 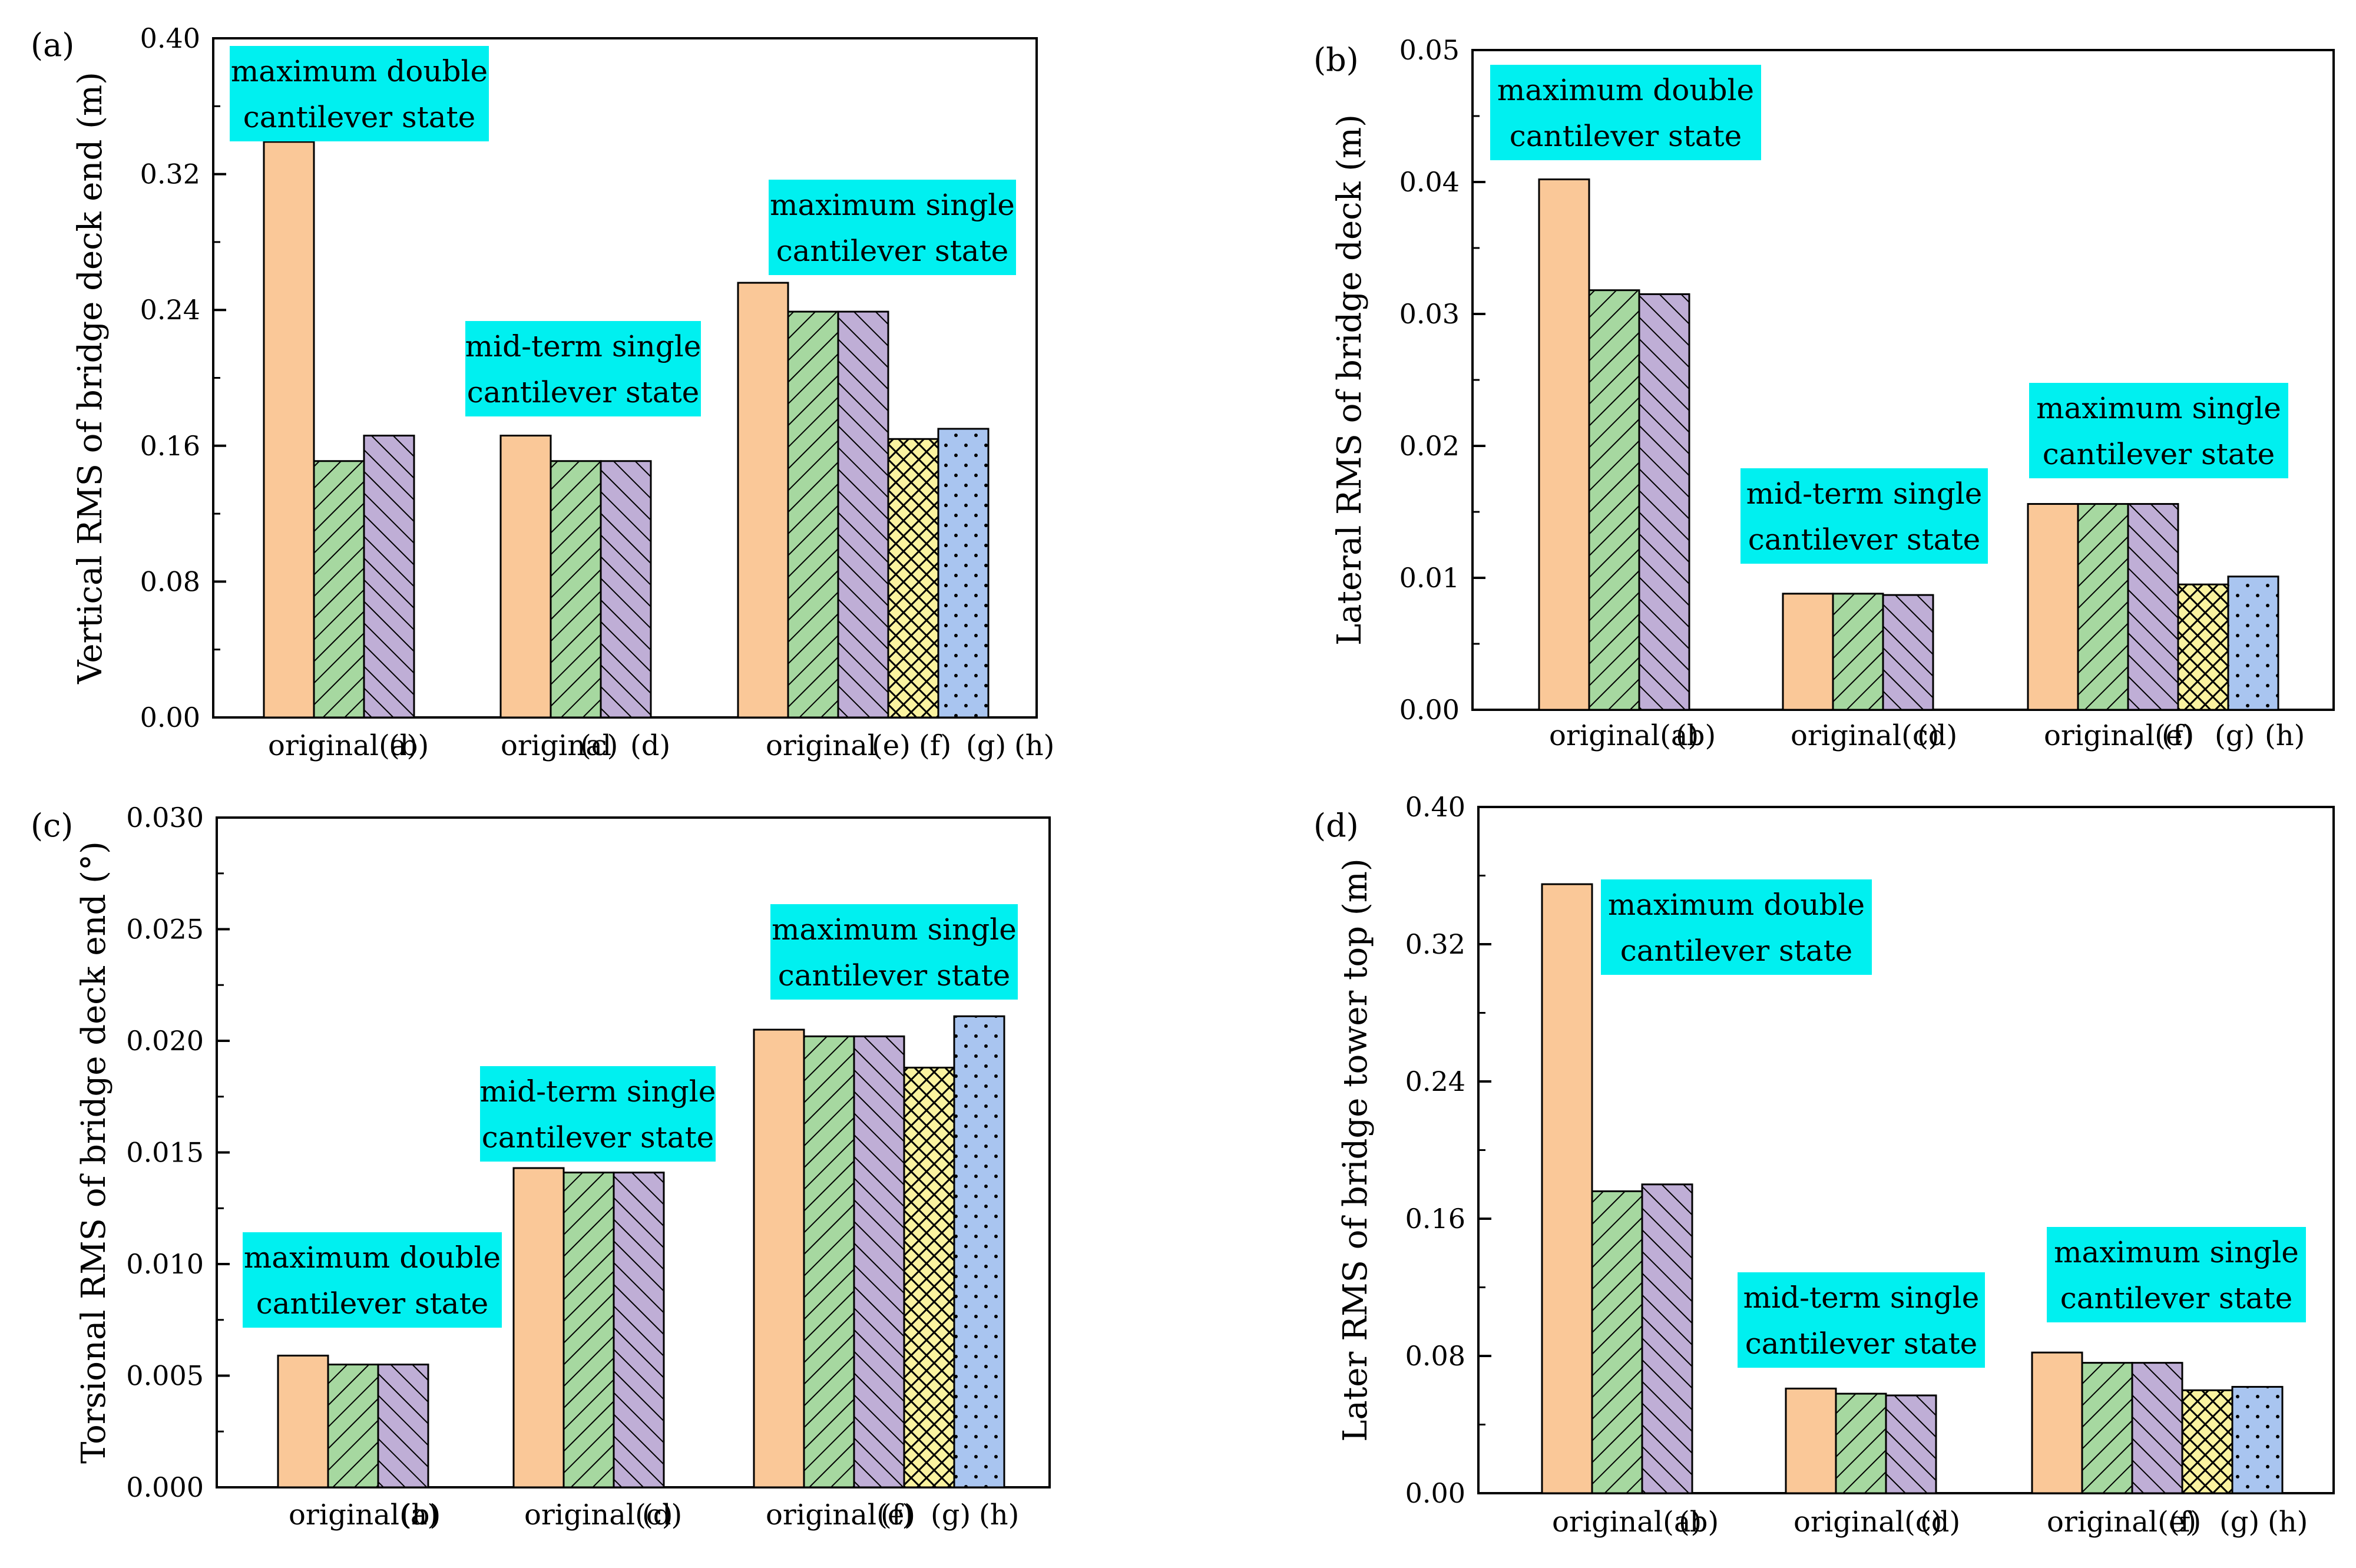 What do you see at coordinates (90, 378) in the screenshot?
I see `y-axis-title: Vertical RMS of bridge deck end (m)` at bounding box center [90, 378].